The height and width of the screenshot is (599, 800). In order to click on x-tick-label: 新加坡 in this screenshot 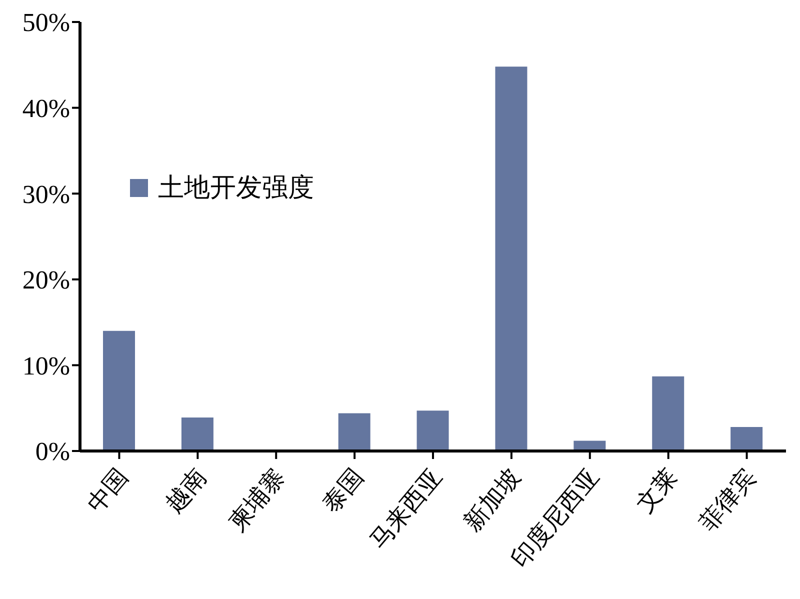, I will do `click(492, 500)`.